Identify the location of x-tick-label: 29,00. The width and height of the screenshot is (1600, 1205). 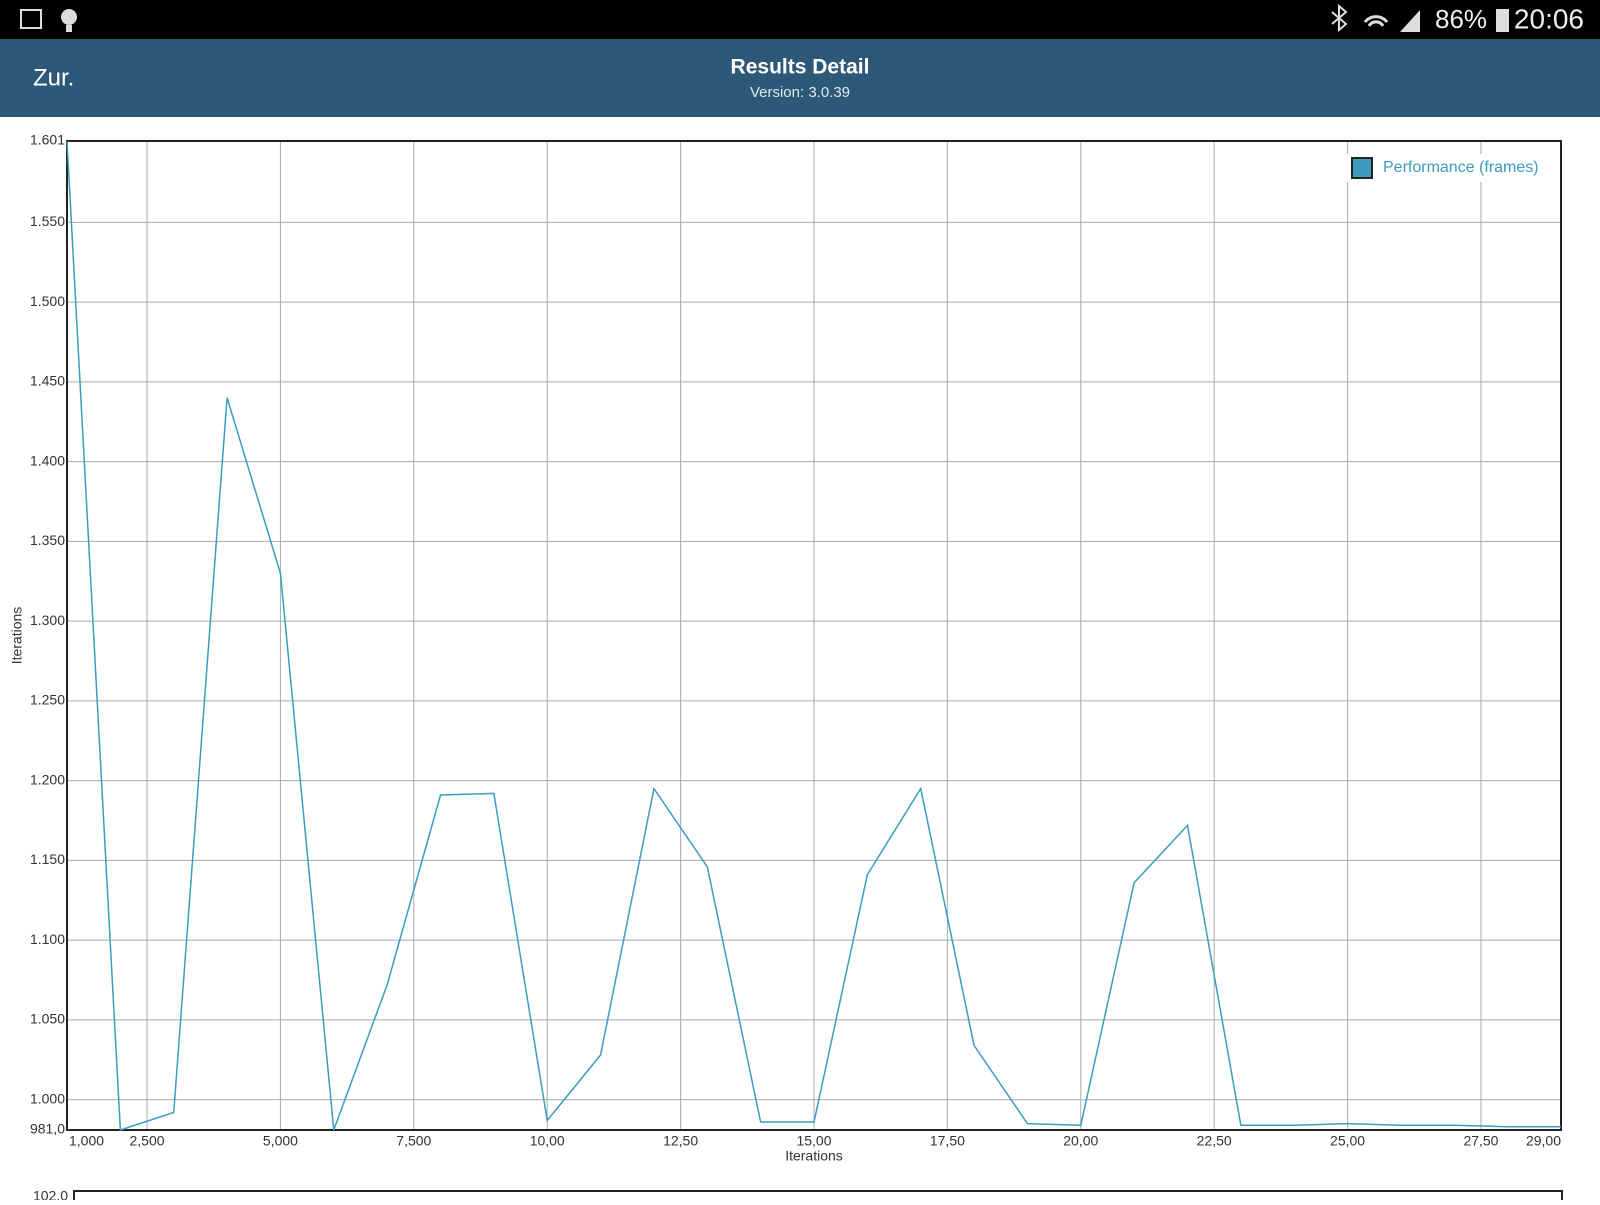
(1543, 1141).